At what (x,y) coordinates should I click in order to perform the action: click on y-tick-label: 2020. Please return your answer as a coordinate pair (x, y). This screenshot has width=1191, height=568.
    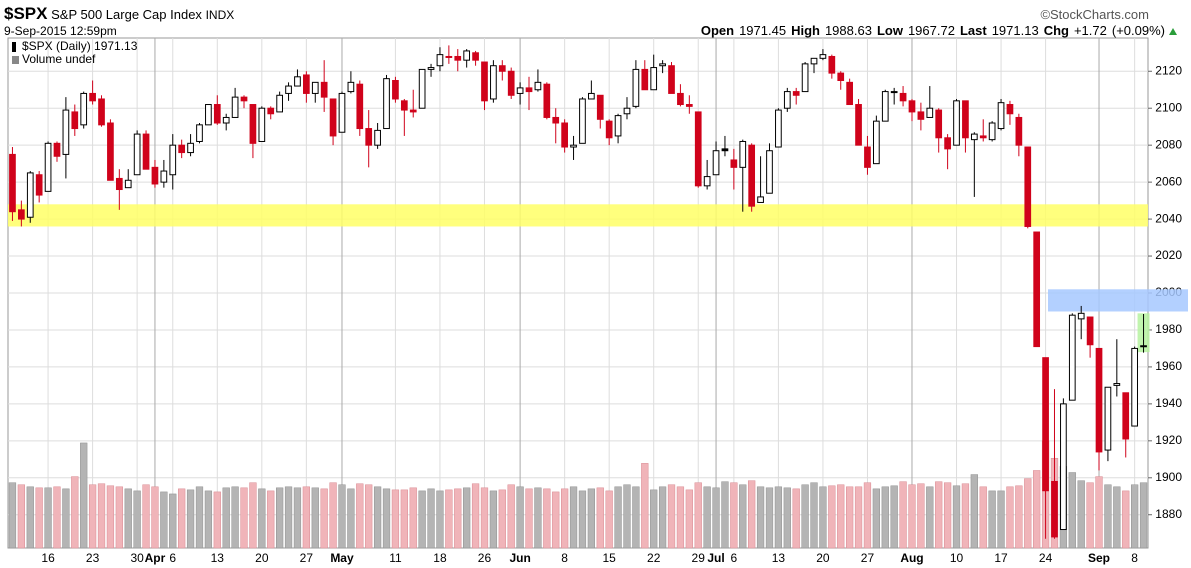
    Looking at the image, I should click on (1168, 255).